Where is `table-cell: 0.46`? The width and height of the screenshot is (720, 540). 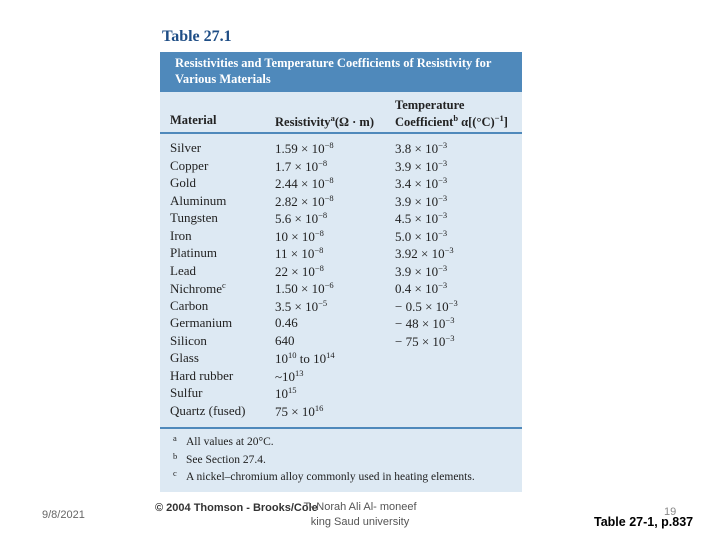
table-cell: 0.46 is located at coordinates (286, 323).